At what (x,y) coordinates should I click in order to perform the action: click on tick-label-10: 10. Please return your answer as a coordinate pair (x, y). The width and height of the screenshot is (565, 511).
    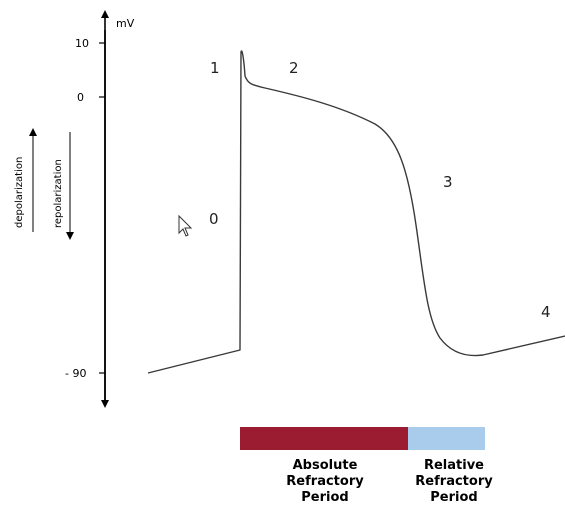
    Looking at the image, I should click on (82, 43).